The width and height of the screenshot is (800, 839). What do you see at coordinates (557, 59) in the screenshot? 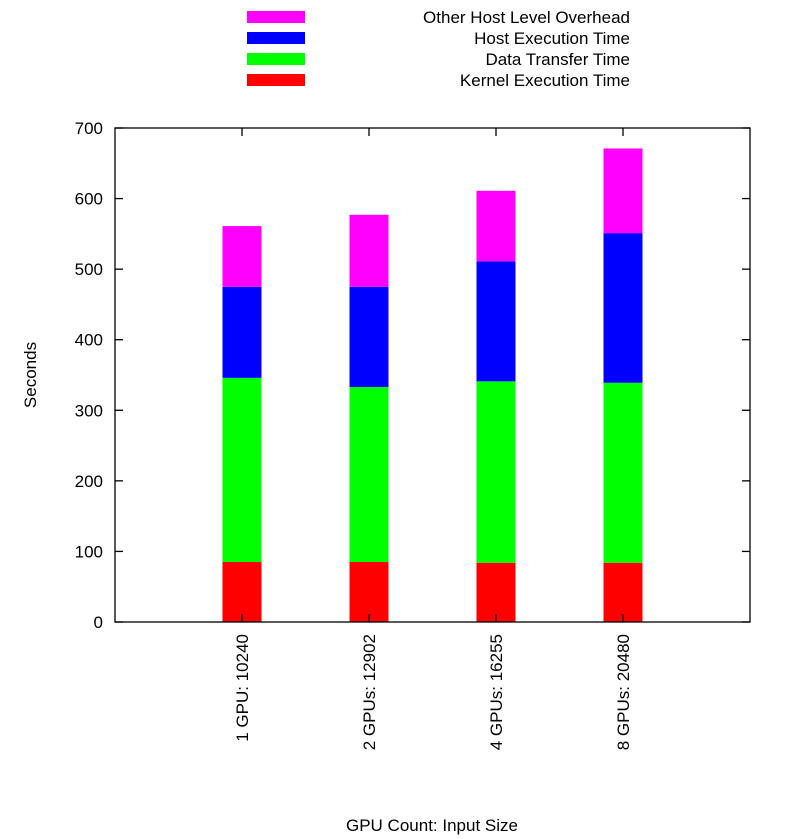
I see `legend-label-3: Data Transfer Time` at bounding box center [557, 59].